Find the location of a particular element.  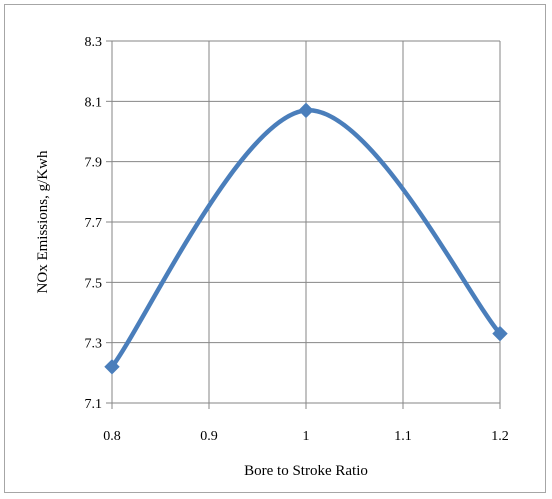

x-tick-label: 0.8 is located at coordinates (112, 436).